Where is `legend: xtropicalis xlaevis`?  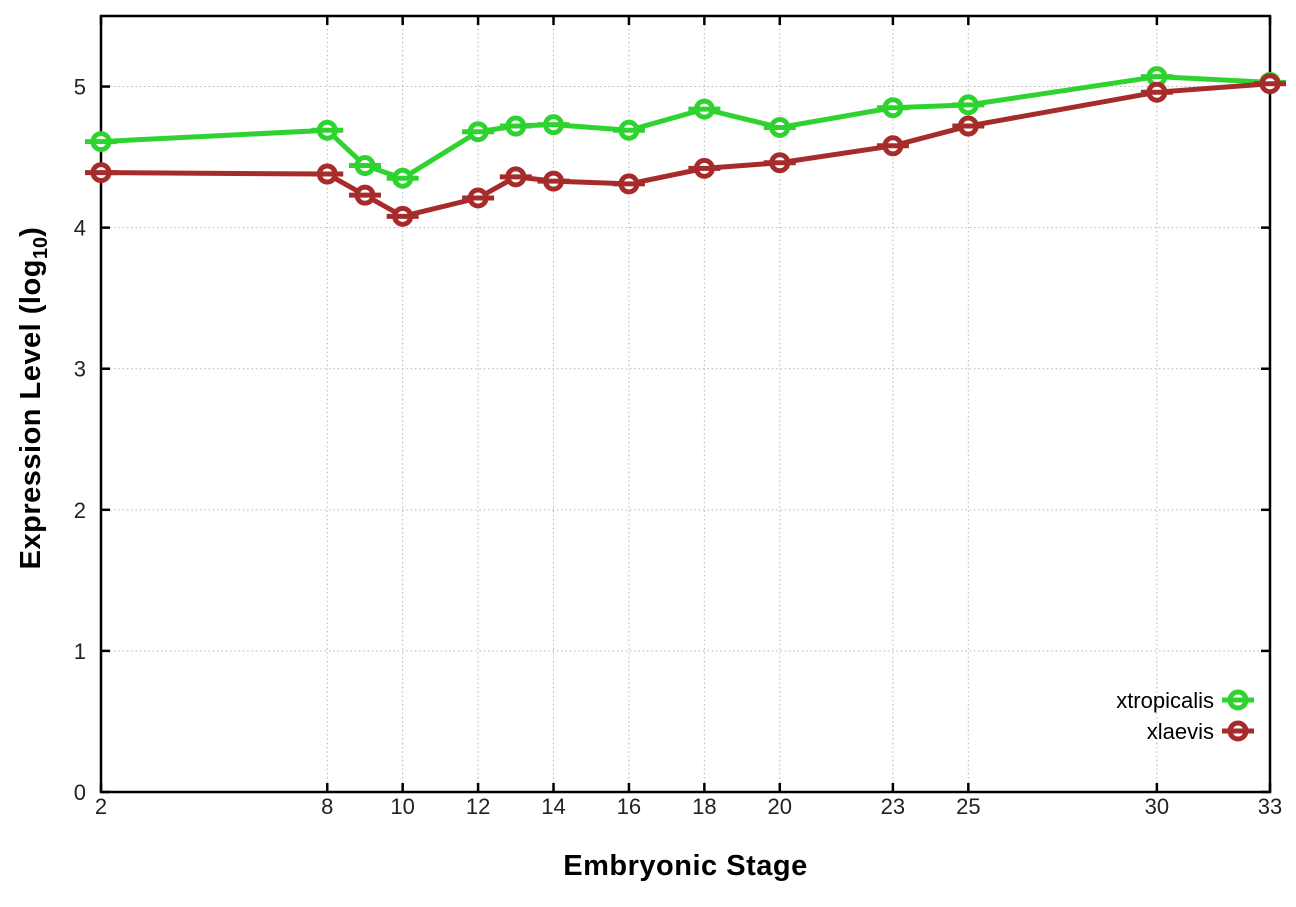
legend: xtropicalis xlaevis is located at coordinates (1185, 716).